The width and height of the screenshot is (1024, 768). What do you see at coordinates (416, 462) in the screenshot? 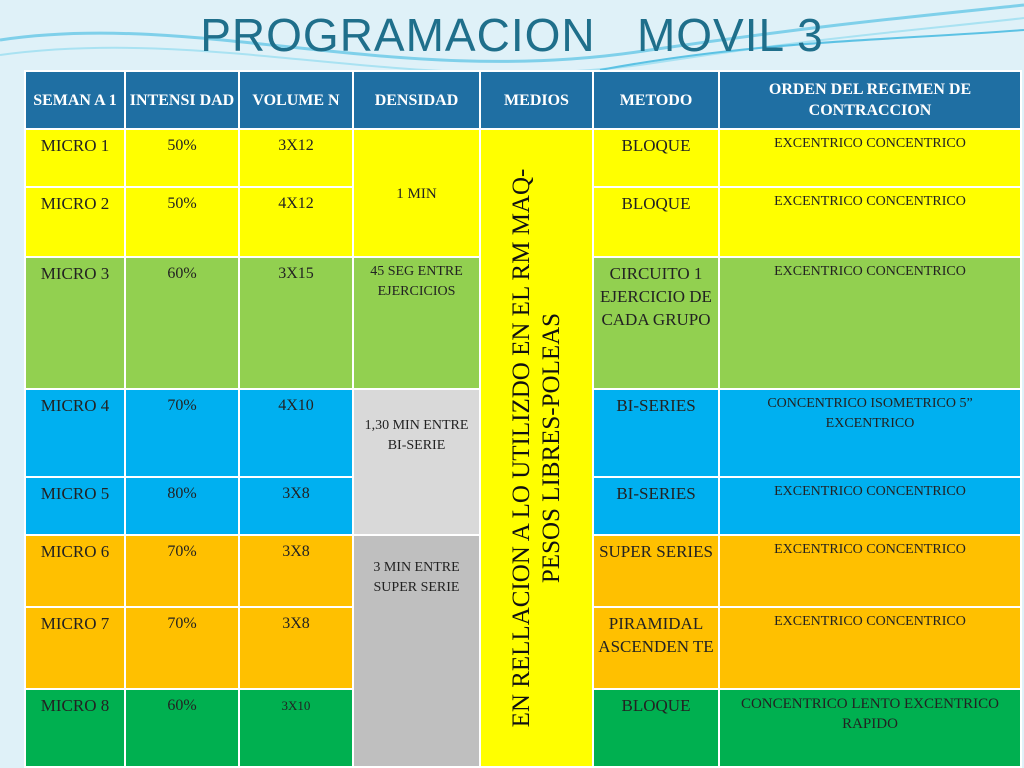
I see `densidad-cell: 1,30 MIN ENTRE BI-SERIE` at bounding box center [416, 462].